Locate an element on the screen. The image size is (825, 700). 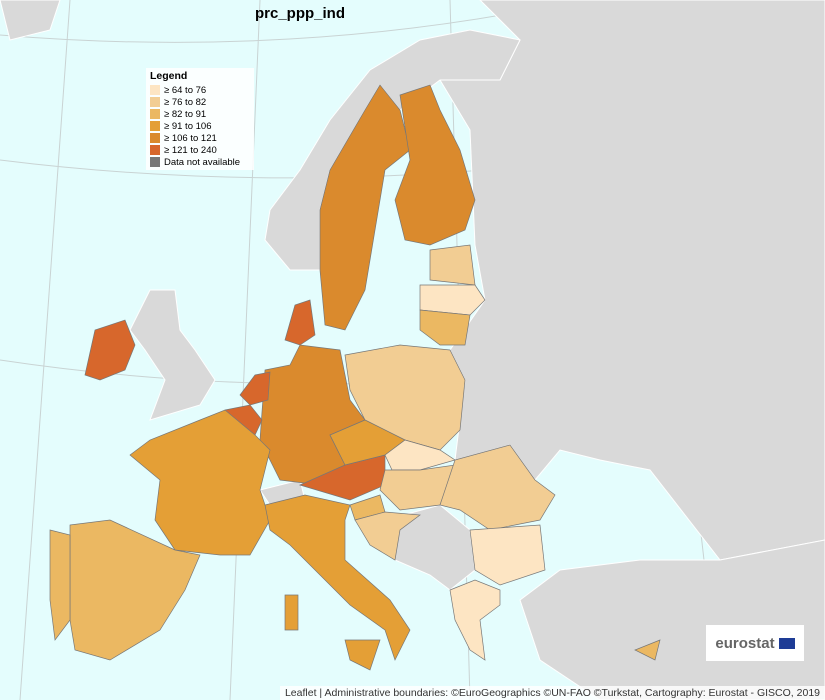
map-title: prc_ppp_ind is located at coordinates (299, 13).